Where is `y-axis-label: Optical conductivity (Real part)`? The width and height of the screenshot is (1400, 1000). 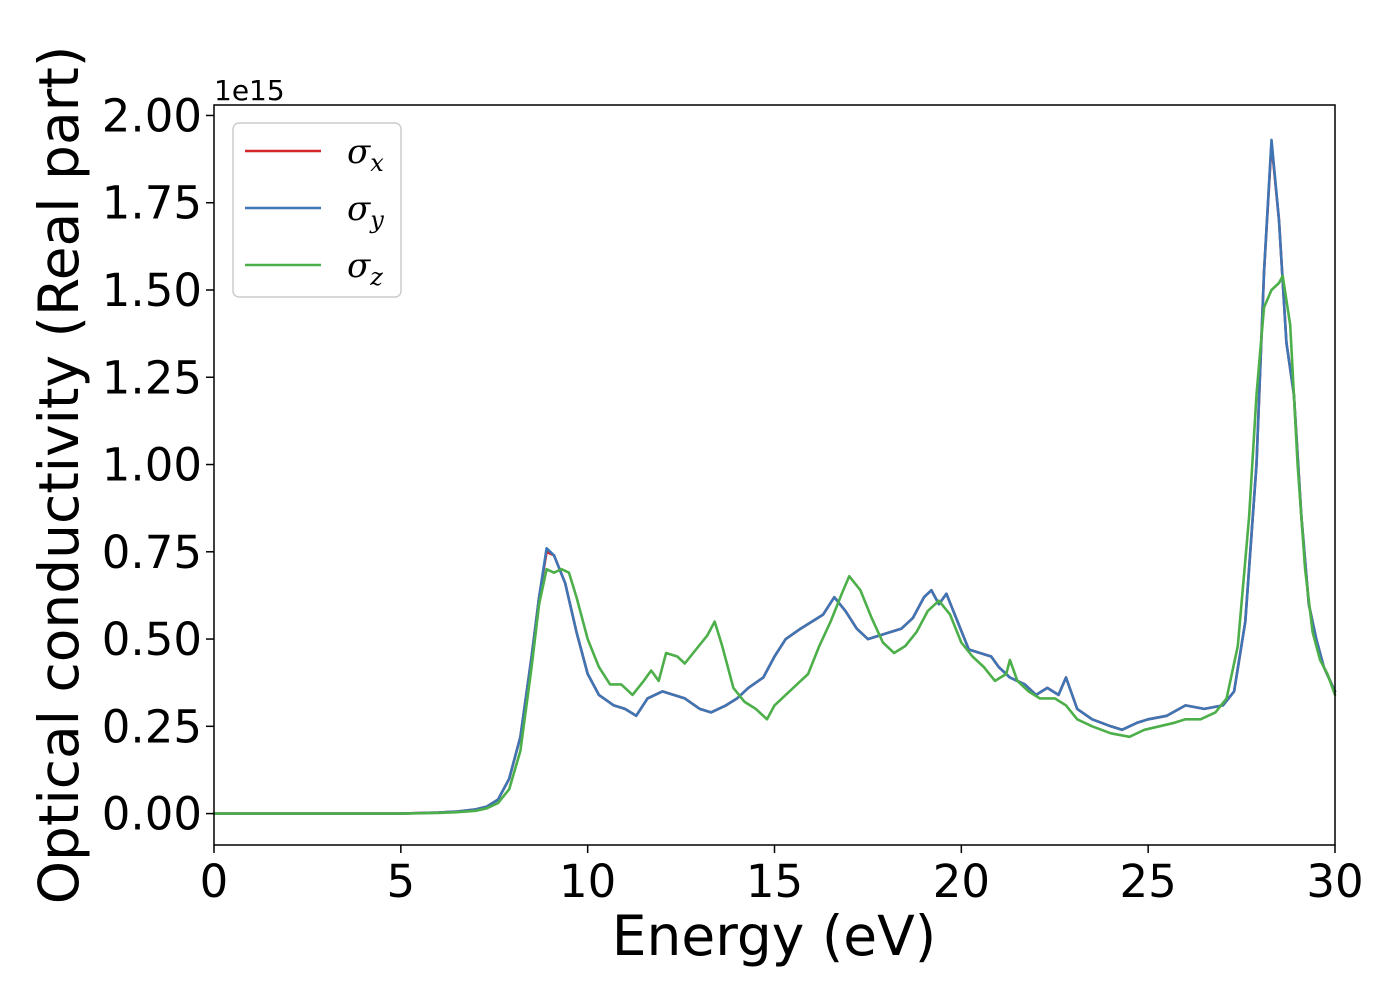 y-axis-label: Optical conductivity (Real part) is located at coordinates (59, 475).